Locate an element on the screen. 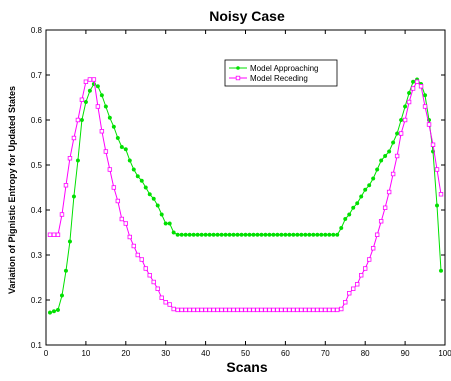 The width and height of the screenshot is (451, 381). legend-label: Model Receding is located at coordinates (279, 78).